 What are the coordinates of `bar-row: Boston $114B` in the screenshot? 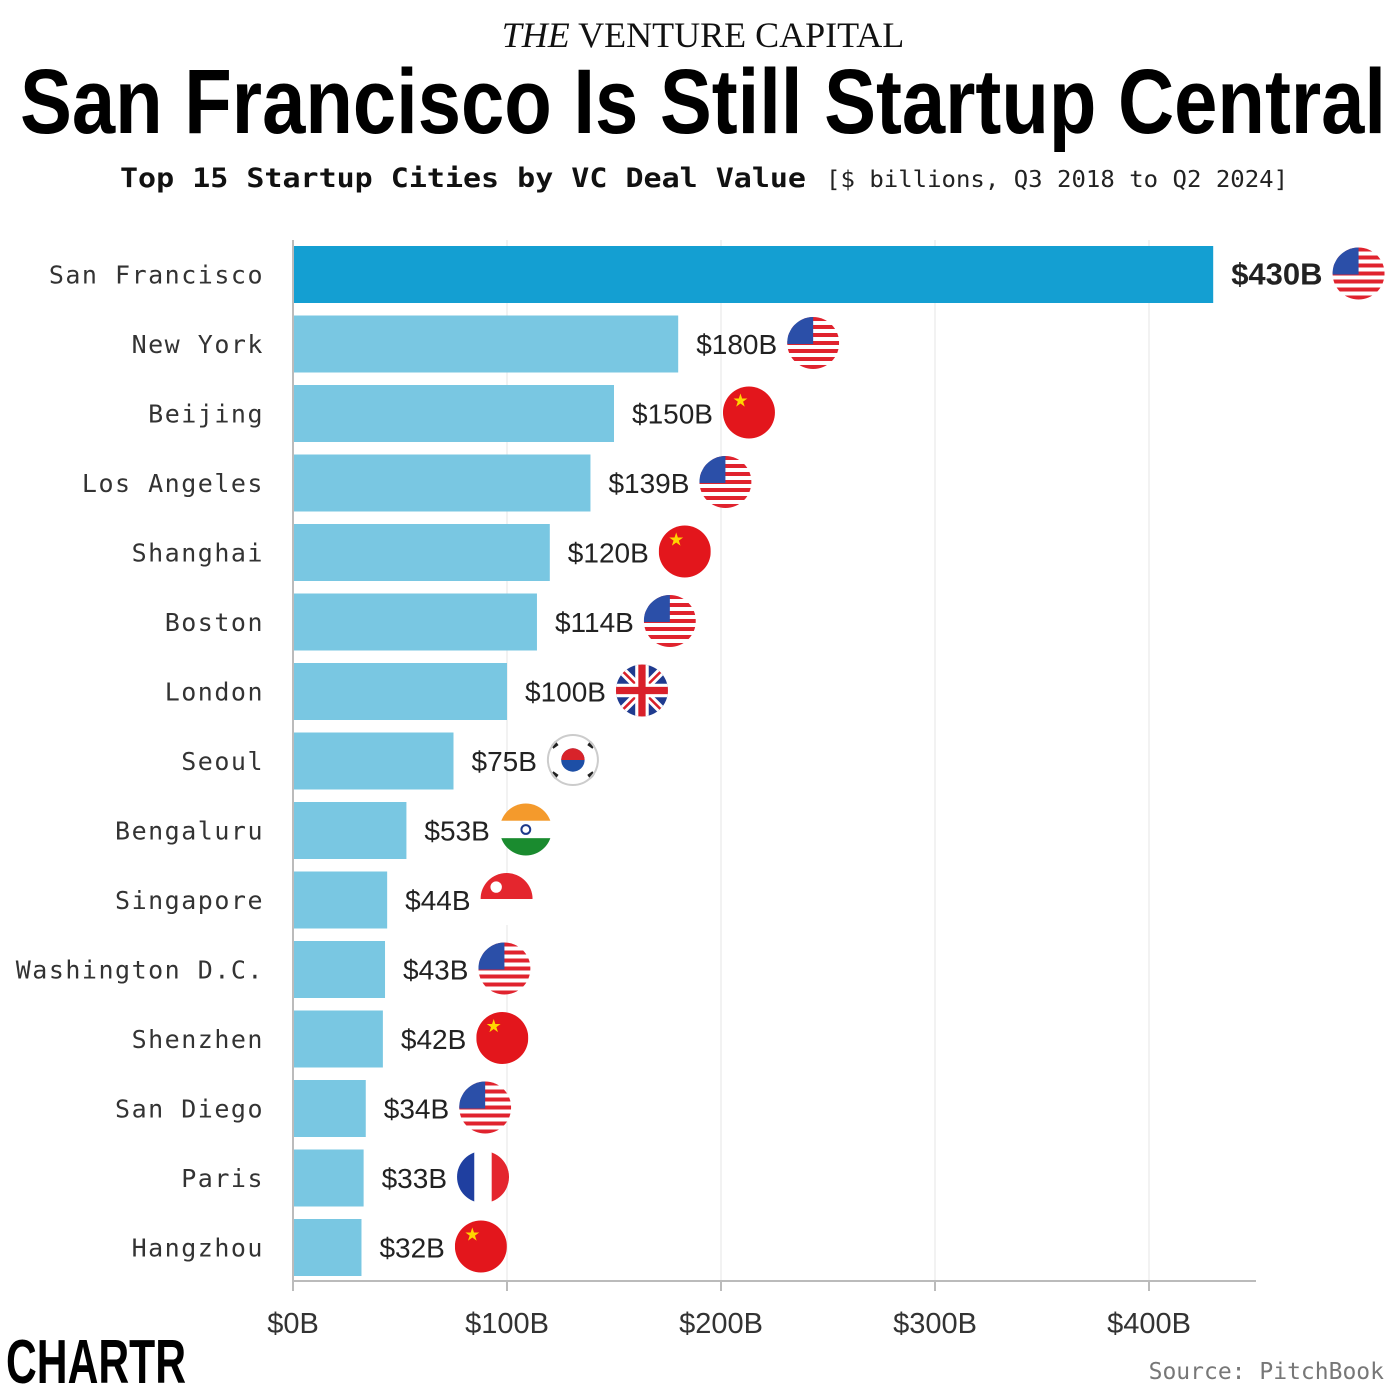 It's located at (430, 622).